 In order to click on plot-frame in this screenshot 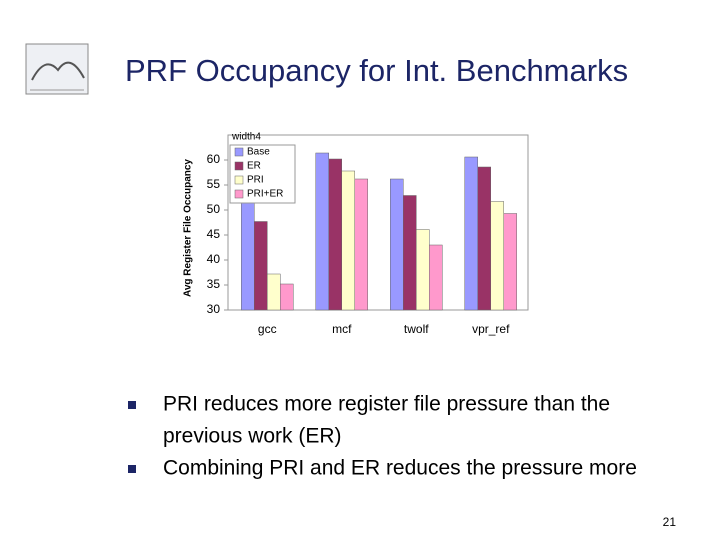, I will do `click(378, 222)`.